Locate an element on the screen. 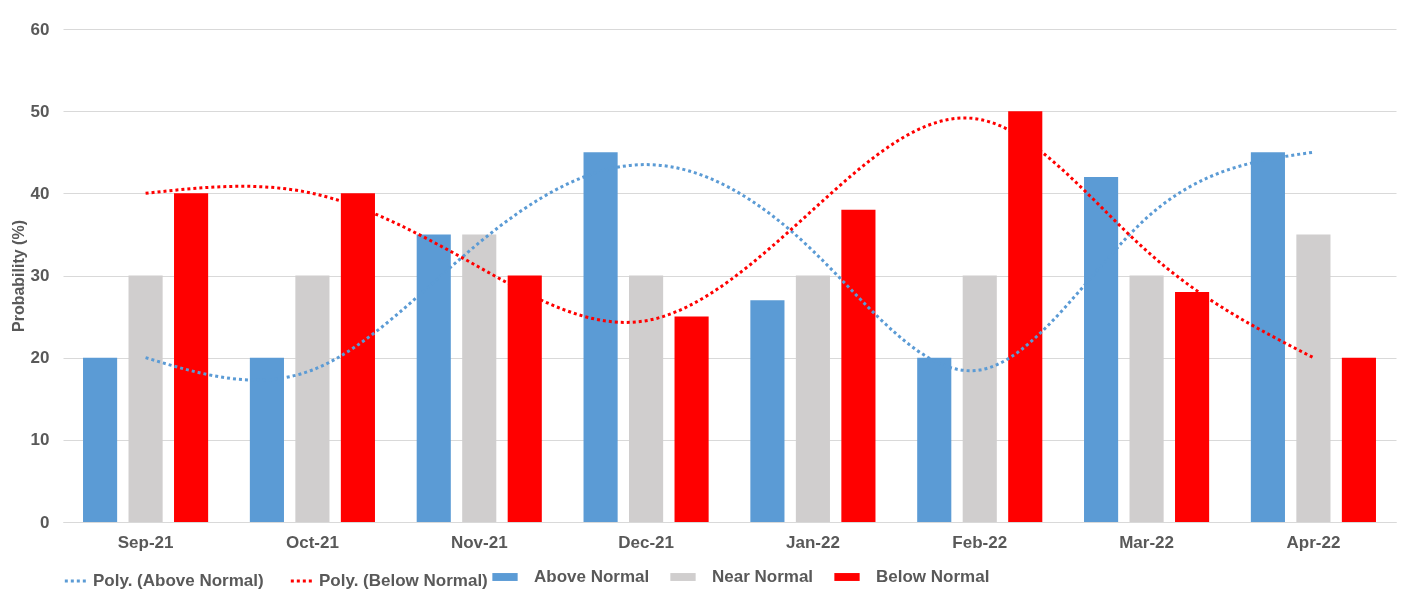  x-tick-label: Sep-21 is located at coordinates (145, 542).